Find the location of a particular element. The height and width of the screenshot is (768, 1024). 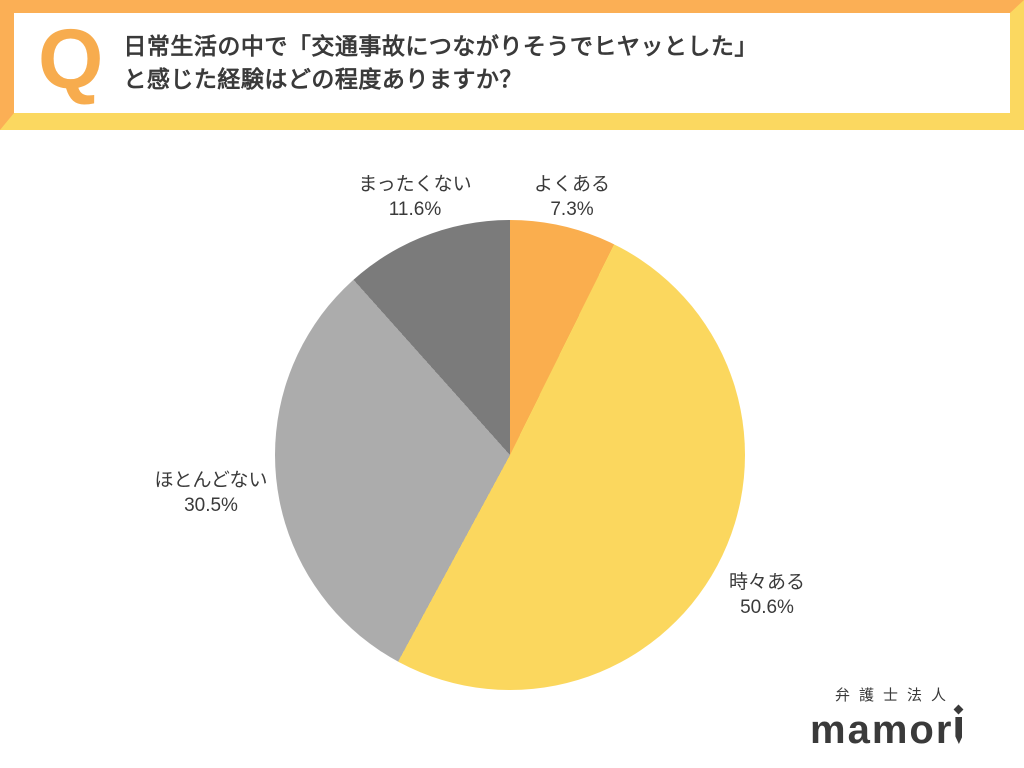

pie-label-often-pct: 7.3% is located at coordinates (572, 209).